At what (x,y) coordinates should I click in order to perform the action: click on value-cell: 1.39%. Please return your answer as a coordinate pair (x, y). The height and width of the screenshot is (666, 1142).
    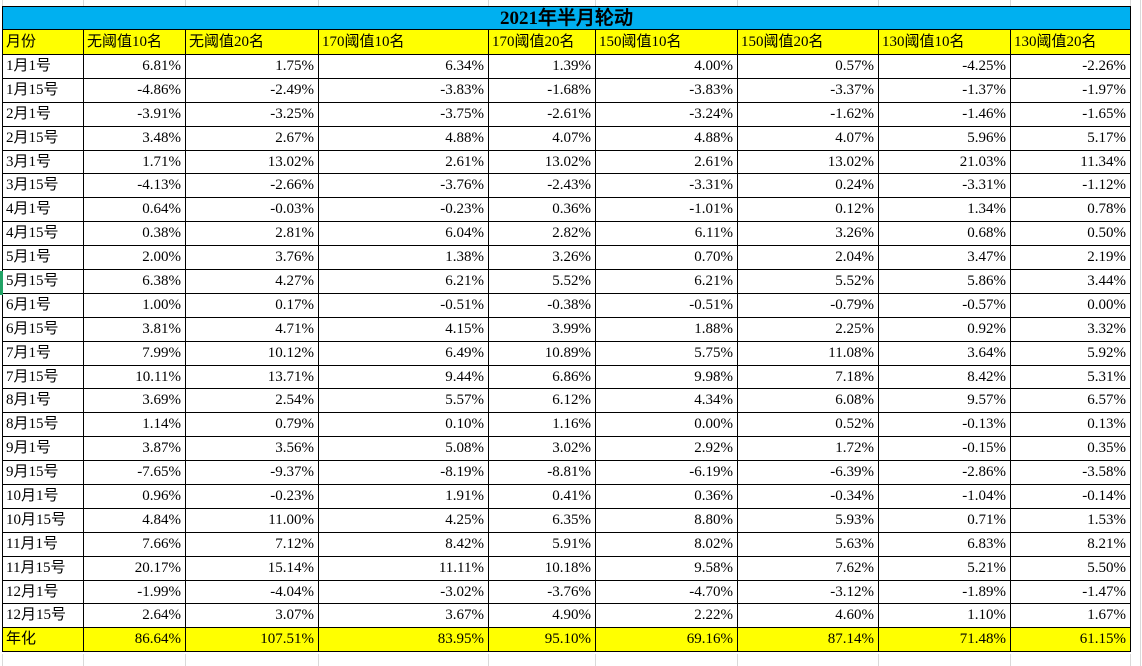
    Looking at the image, I should click on (542, 66).